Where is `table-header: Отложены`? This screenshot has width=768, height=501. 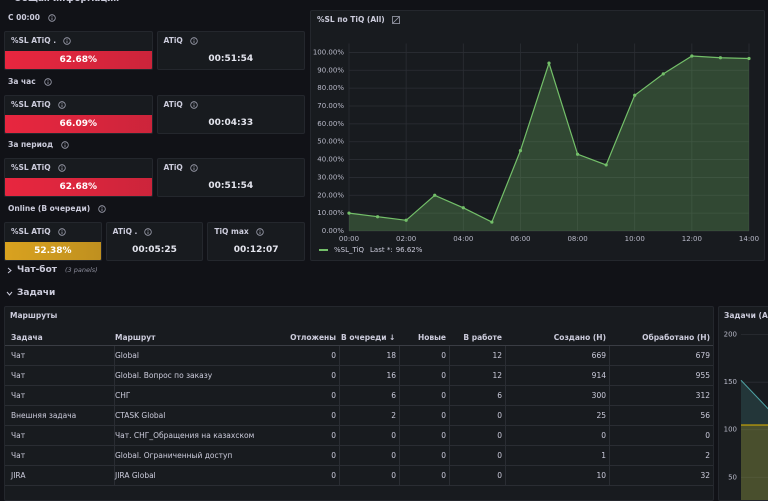
table-header: Отложены is located at coordinates (313, 337).